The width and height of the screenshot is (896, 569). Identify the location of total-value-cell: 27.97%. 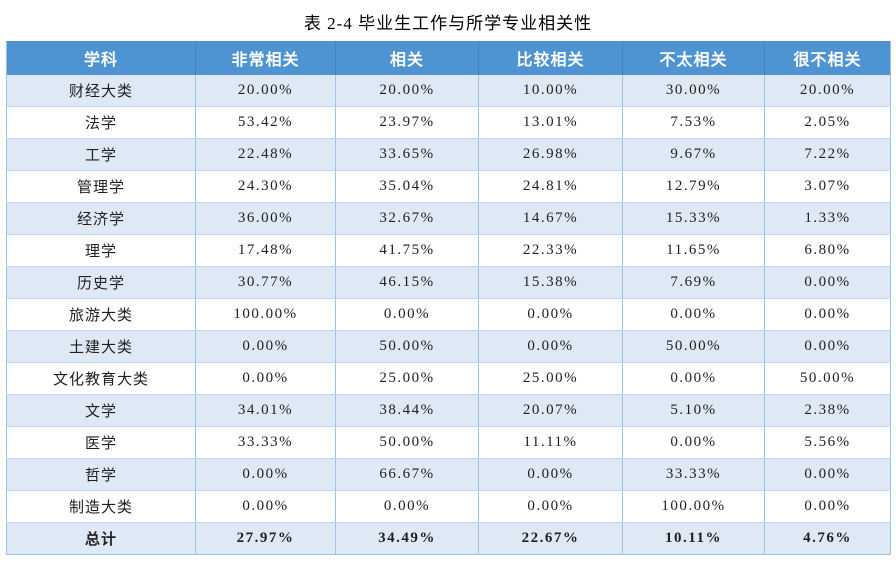
(265, 538).